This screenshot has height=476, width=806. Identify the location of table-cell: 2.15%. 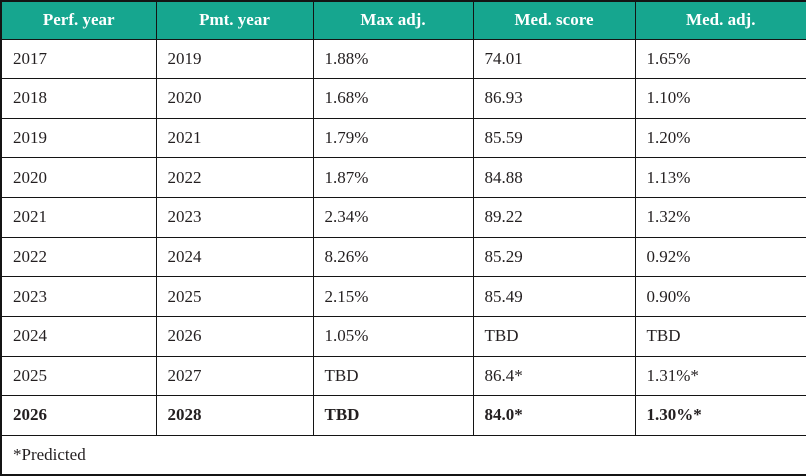
(393, 296).